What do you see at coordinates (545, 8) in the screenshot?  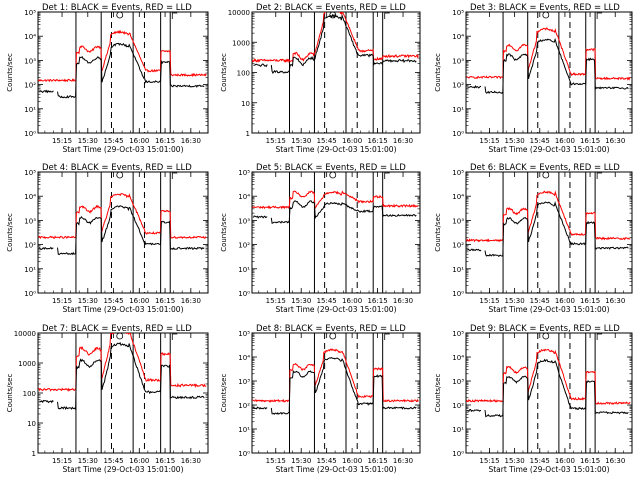 I see `chart-title: Det 3: BLACK = Events, RED = LLD` at bounding box center [545, 8].